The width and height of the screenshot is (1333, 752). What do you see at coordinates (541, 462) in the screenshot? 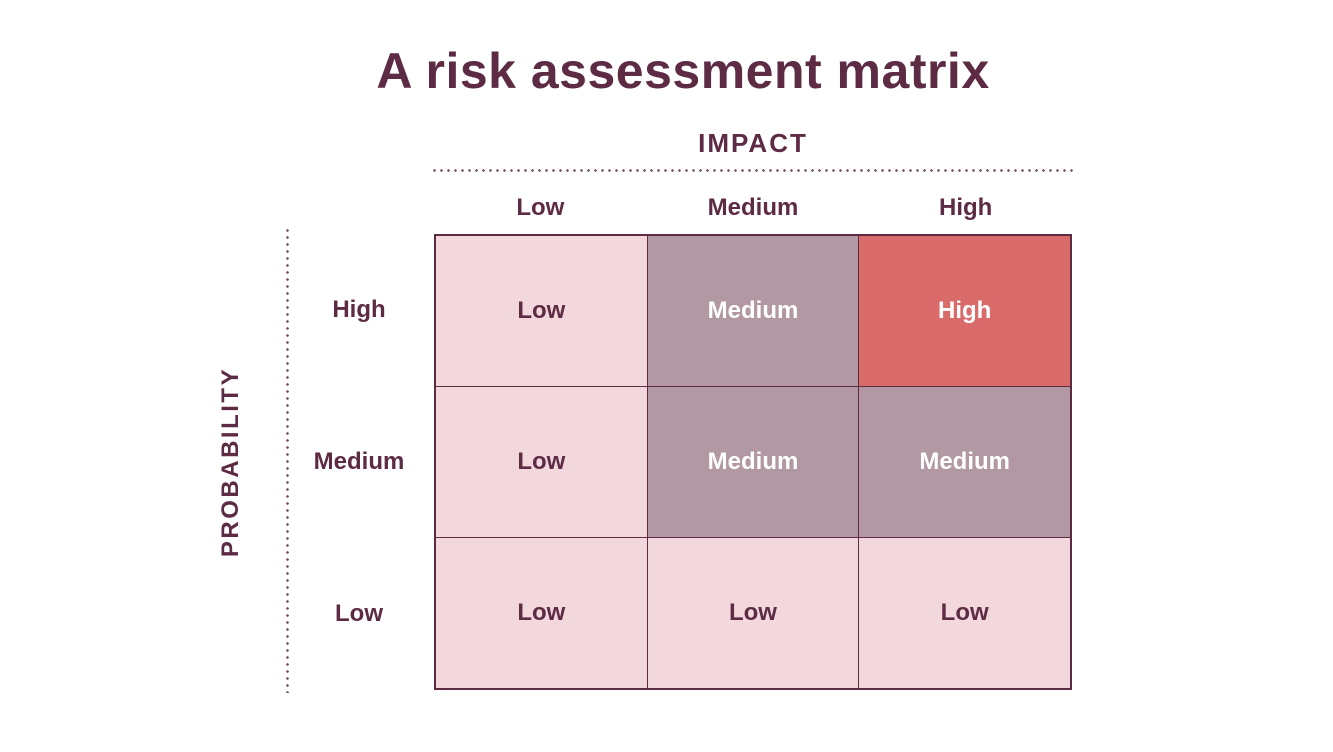
I see `matrix-cell-medium-low: Low` at bounding box center [541, 462].